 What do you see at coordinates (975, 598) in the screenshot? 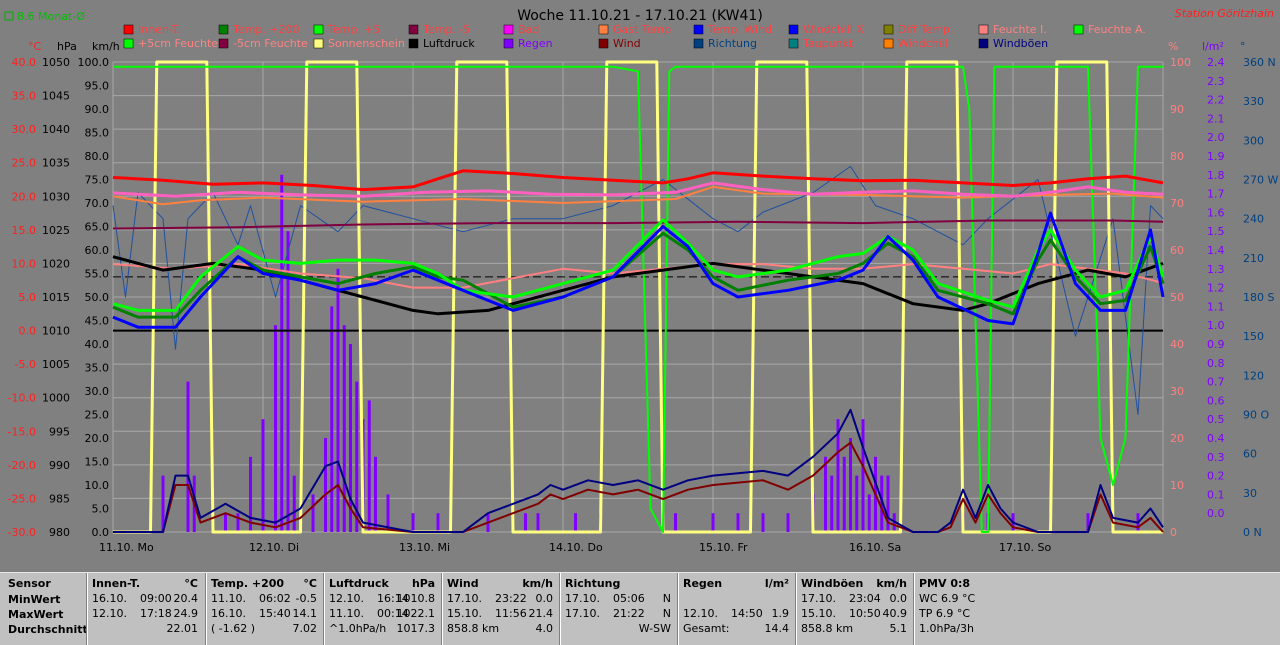
I see `stats-row: WC 6.9 °C` at bounding box center [975, 598].